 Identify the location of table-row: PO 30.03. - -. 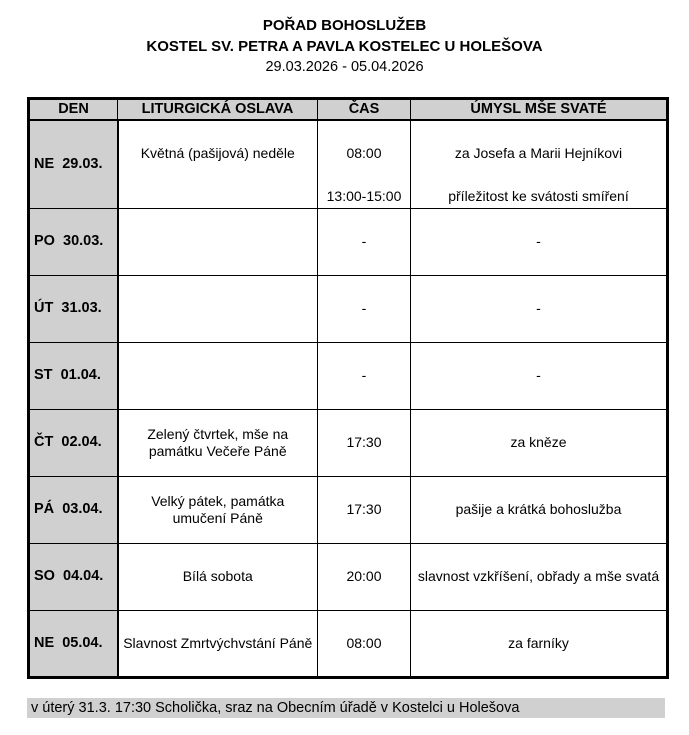
(348, 241).